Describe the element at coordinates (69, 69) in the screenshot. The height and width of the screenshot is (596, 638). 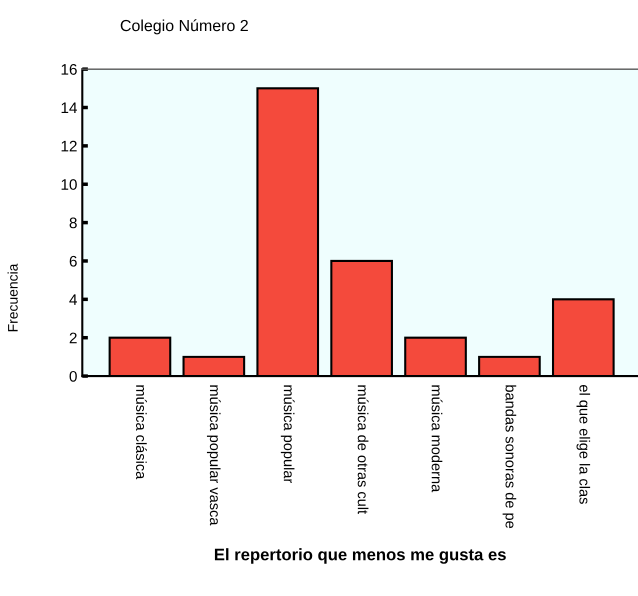
I see `y-tick-label: 16` at that location.